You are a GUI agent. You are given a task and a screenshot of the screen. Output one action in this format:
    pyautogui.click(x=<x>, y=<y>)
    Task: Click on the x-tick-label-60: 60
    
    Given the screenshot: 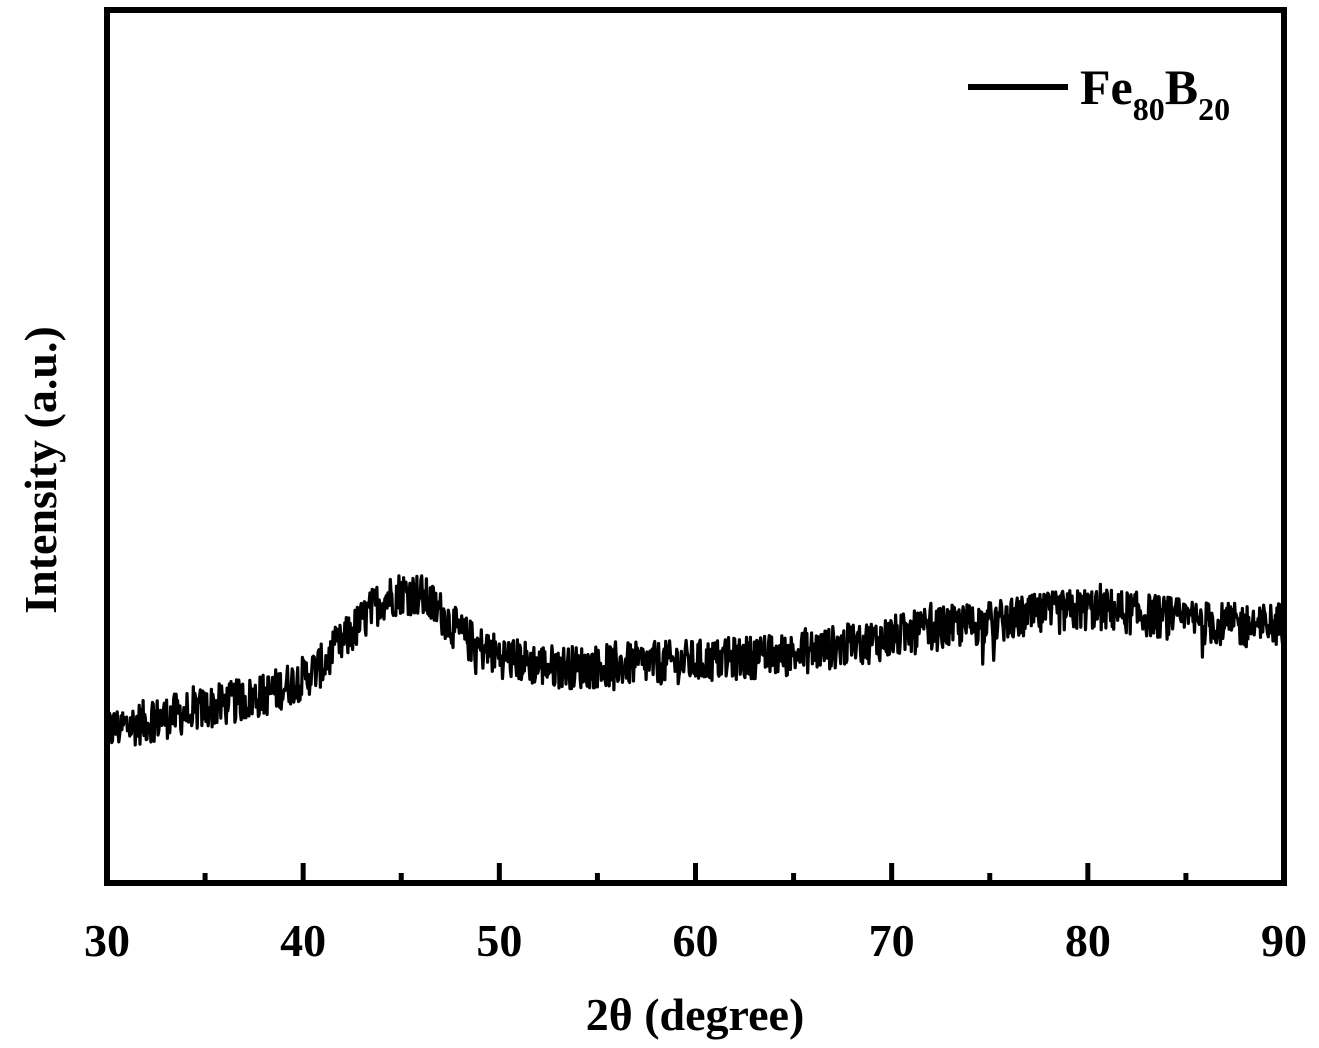 What is the action you would take?
    pyautogui.click(x=696, y=940)
    